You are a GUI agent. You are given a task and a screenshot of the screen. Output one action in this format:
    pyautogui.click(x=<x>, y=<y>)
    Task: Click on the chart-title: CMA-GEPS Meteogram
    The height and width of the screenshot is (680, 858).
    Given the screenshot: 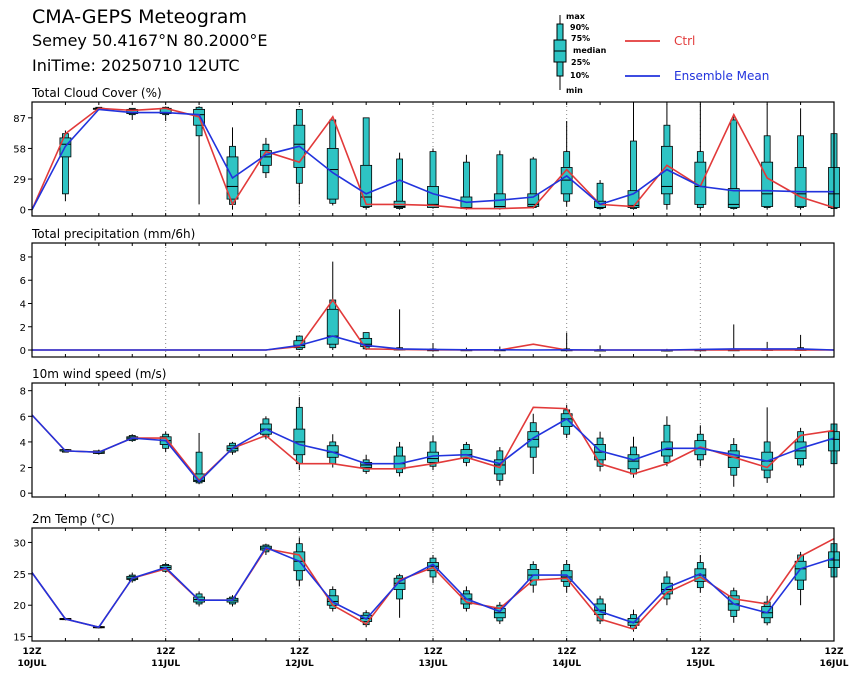 What is the action you would take?
    pyautogui.click(x=139, y=17)
    